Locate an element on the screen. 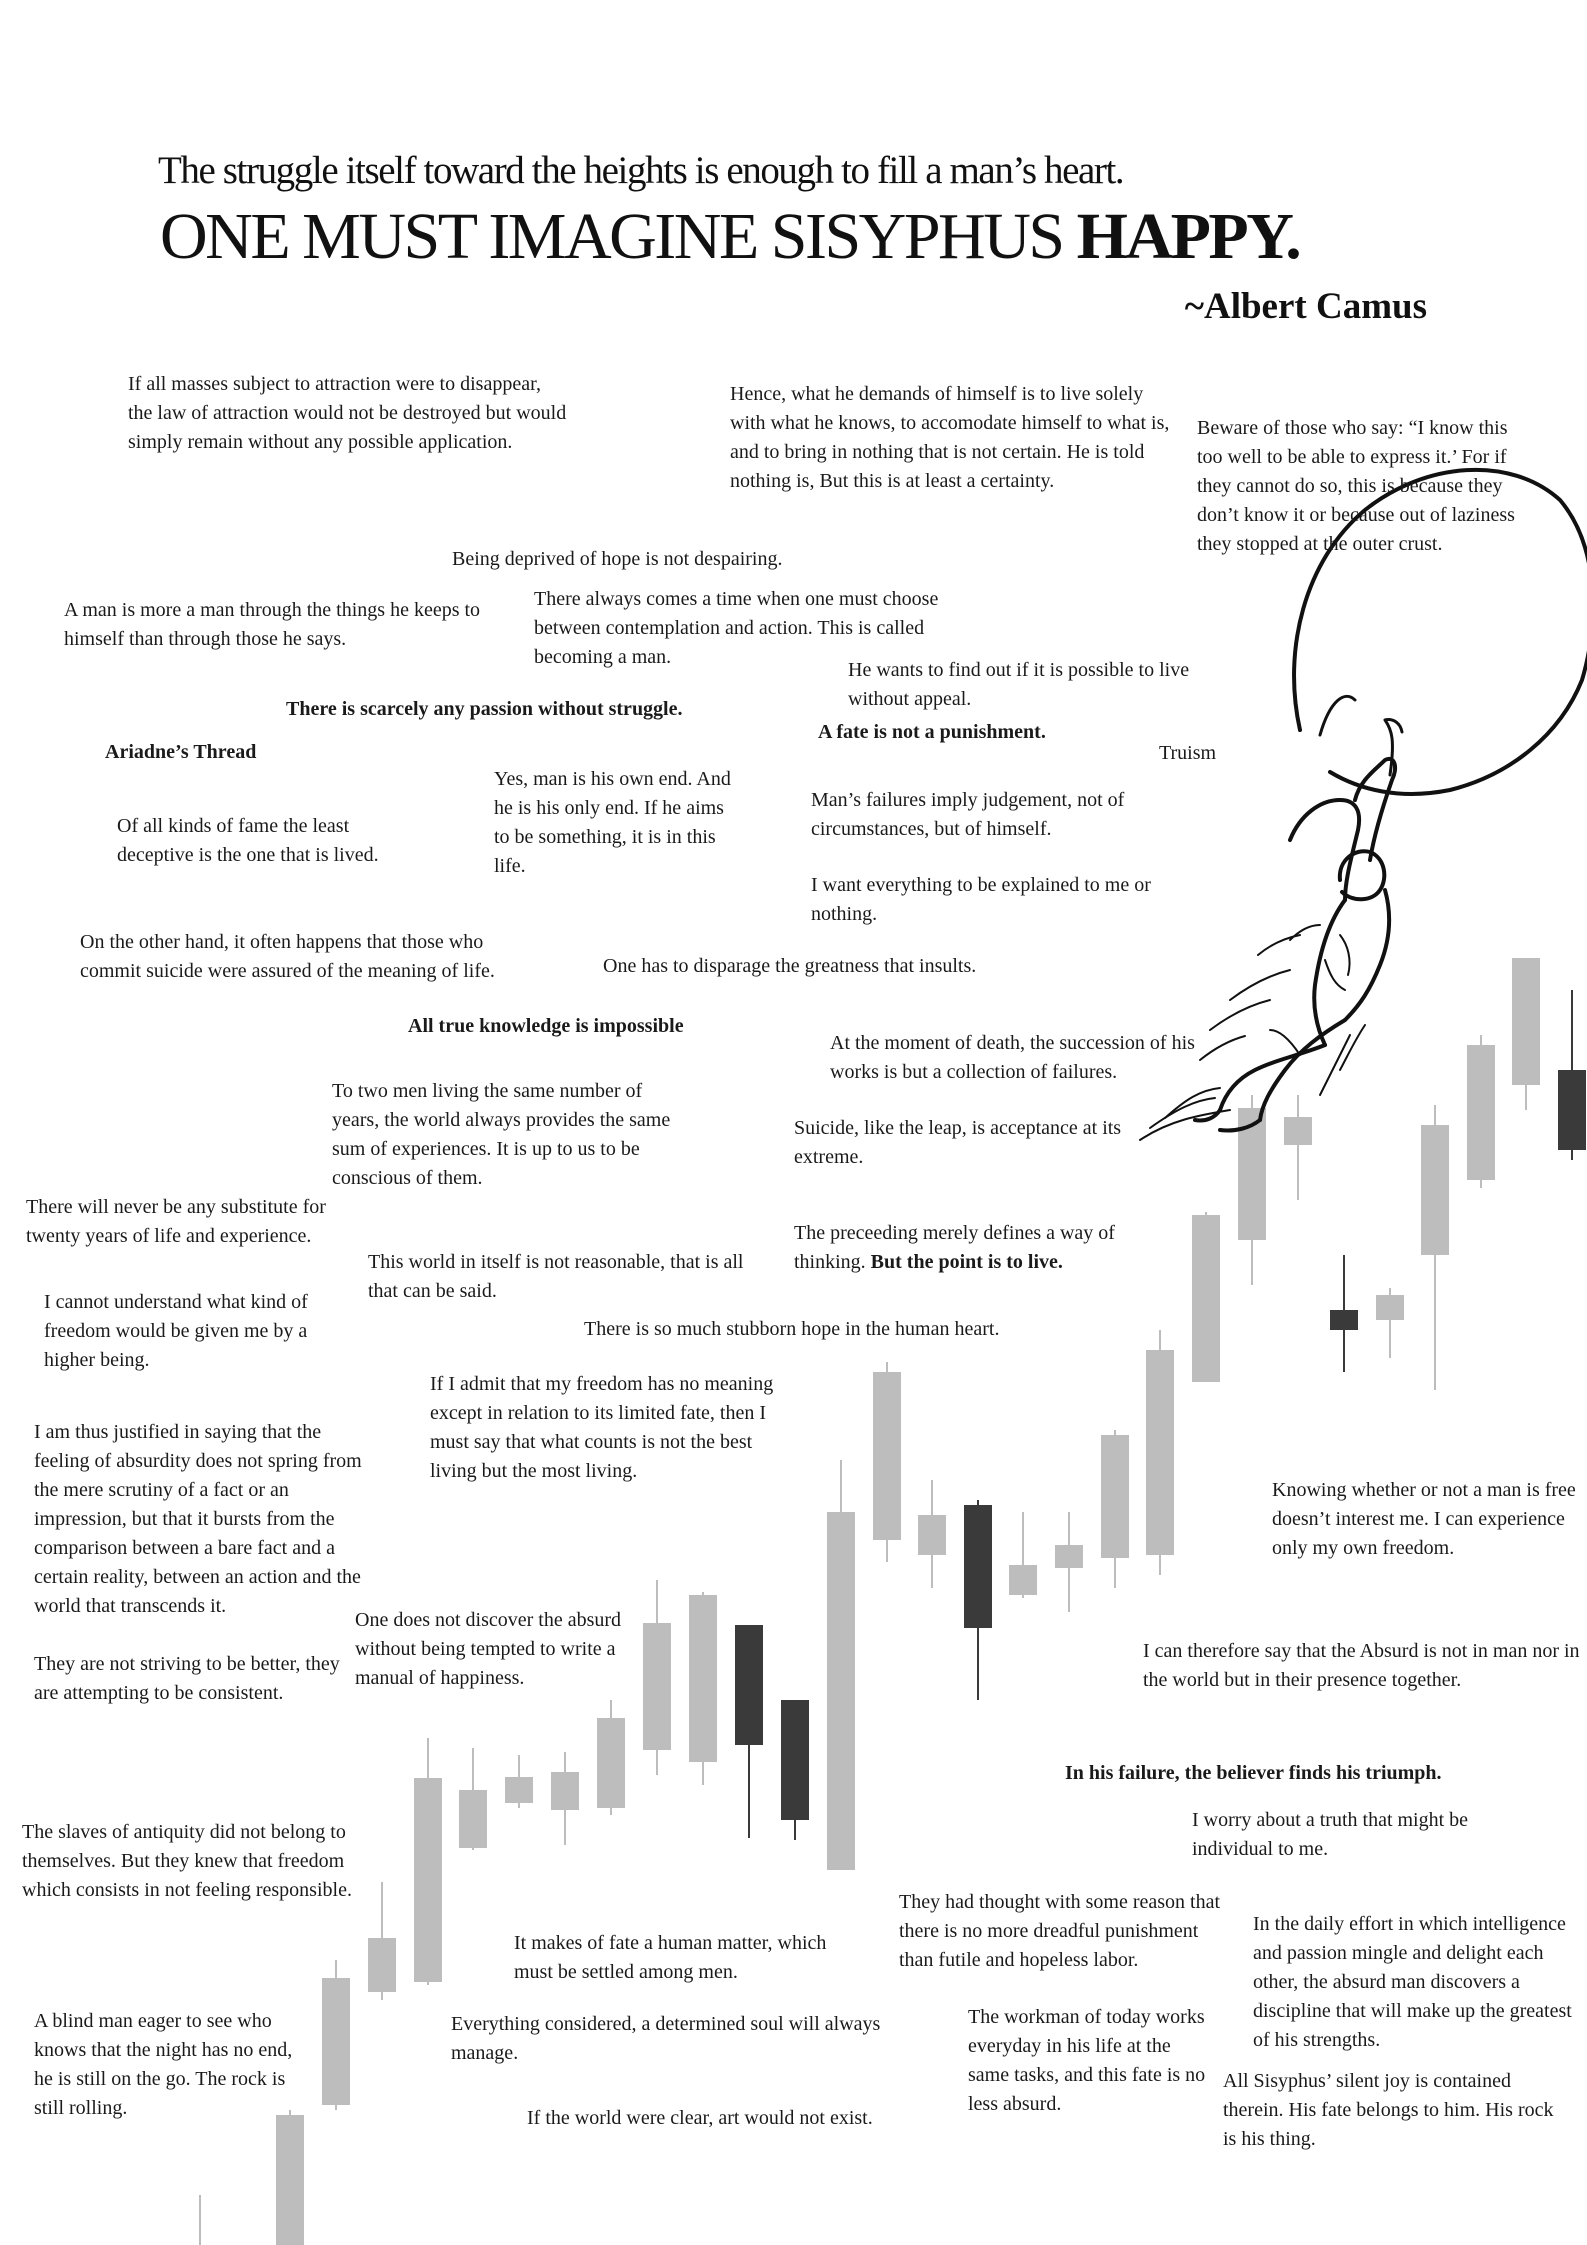  quote: Ariadne’s Thread is located at coordinates (181, 752).